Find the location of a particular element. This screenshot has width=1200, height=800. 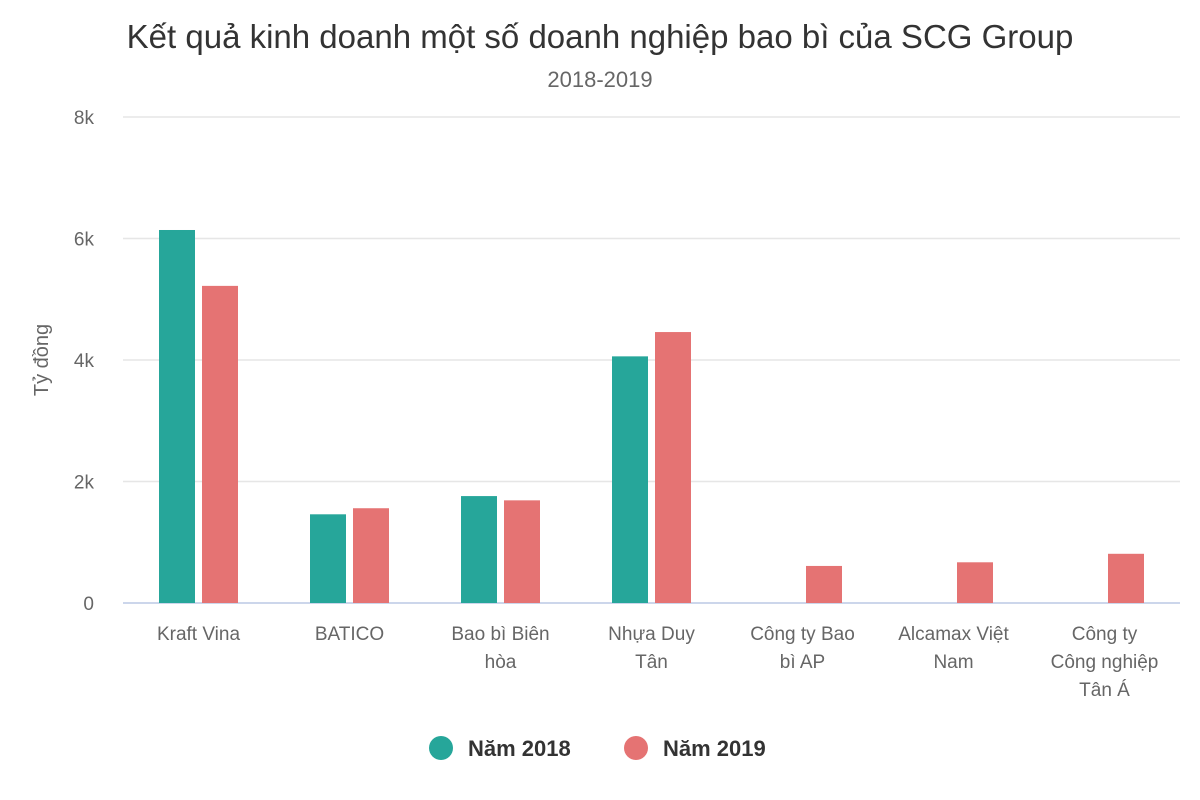

y-tick-label: 4k is located at coordinates (84, 361).